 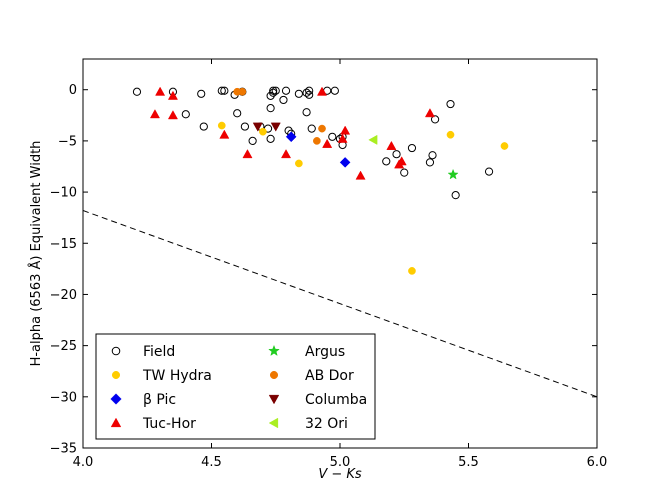 What do you see at coordinates (116, 422) in the screenshot?
I see `legend-marker-tuc-hor` at bounding box center [116, 422].